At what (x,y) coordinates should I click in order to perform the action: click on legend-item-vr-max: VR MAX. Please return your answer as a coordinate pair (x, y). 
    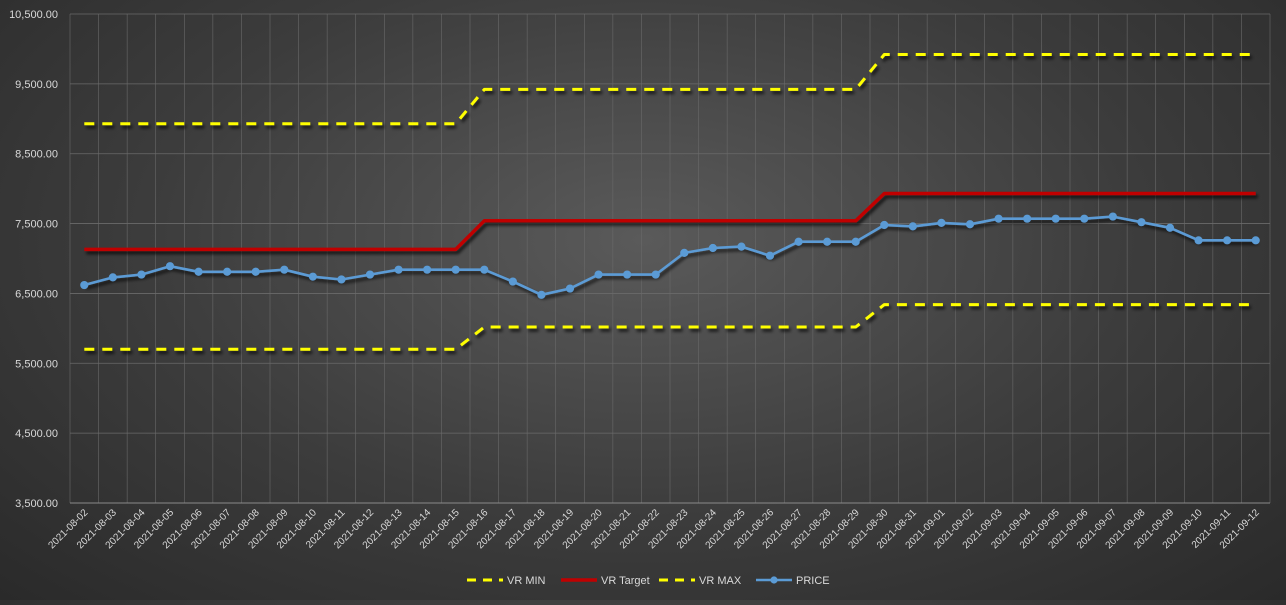
    Looking at the image, I should click on (700, 581).